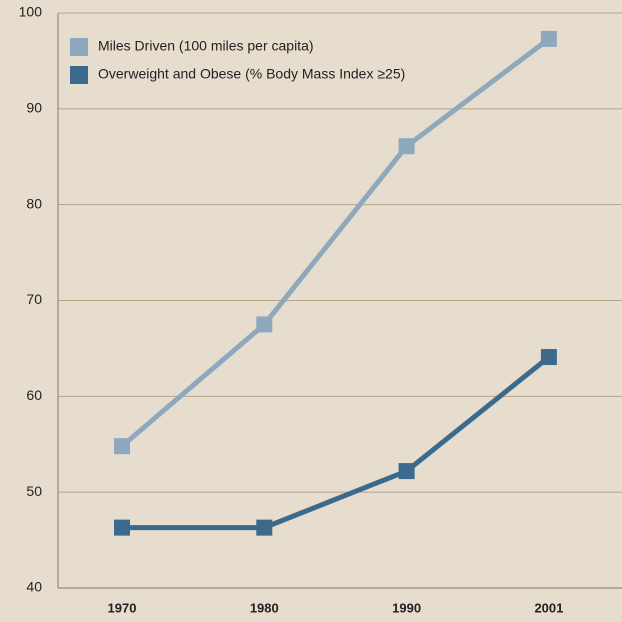  What do you see at coordinates (34, 587) in the screenshot?
I see `y-tick-label: 40` at bounding box center [34, 587].